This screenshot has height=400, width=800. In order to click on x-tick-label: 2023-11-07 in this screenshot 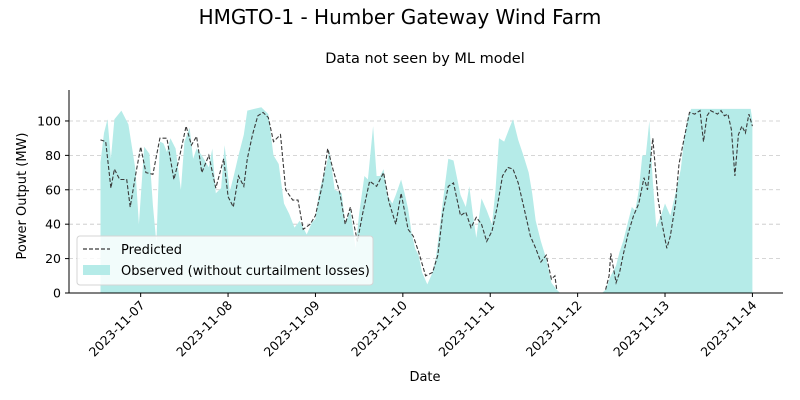, I will do `click(117, 329)`.